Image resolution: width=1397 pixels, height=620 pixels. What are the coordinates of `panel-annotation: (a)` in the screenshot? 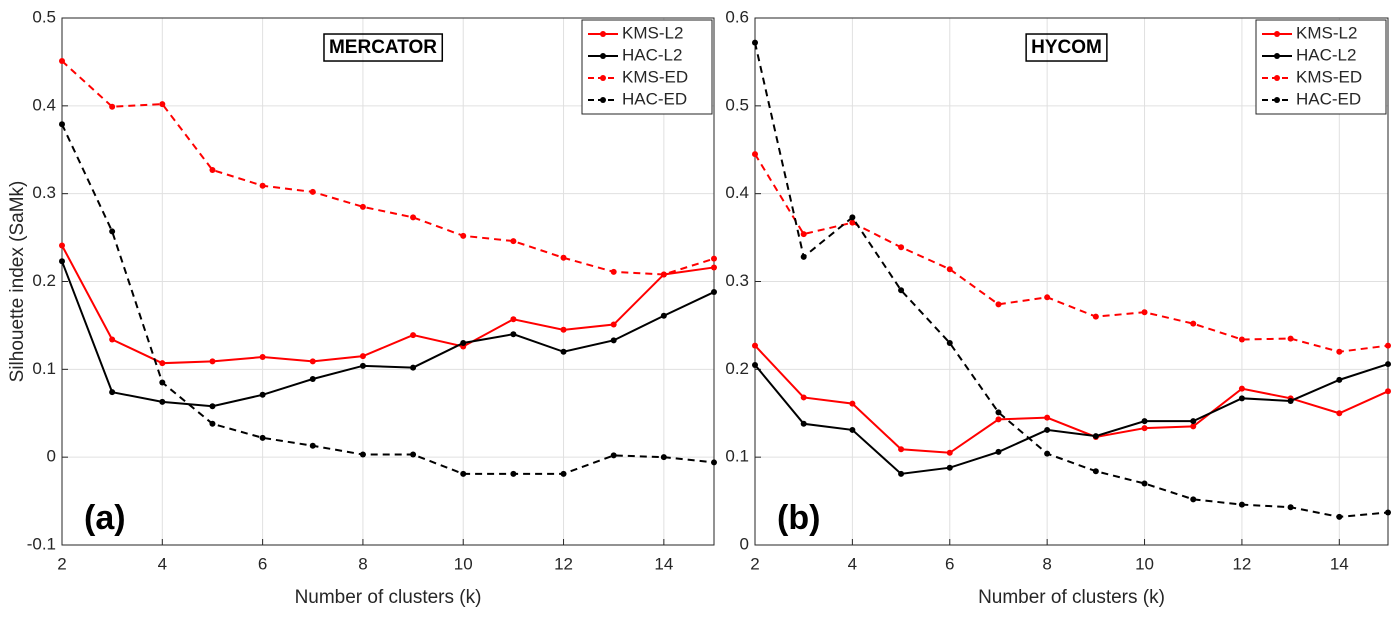 It's located at (105, 518).